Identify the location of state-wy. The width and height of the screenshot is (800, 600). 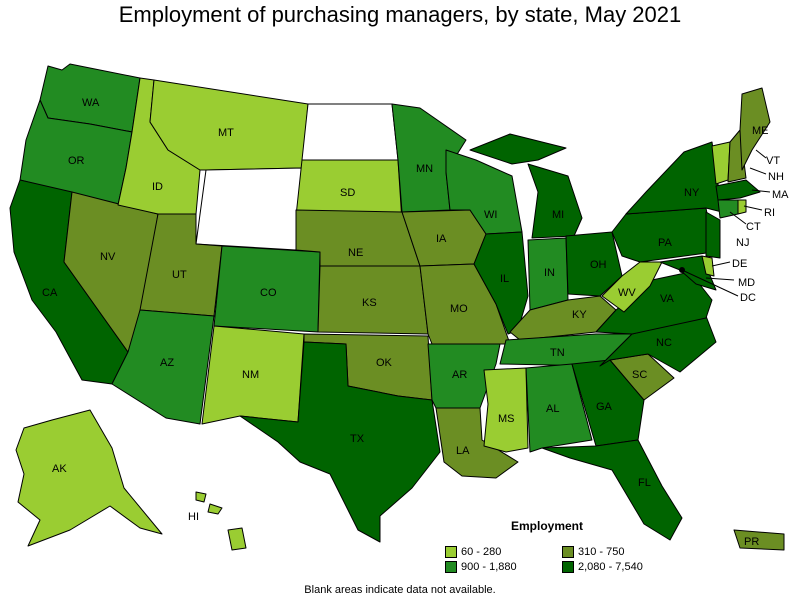
(249, 209).